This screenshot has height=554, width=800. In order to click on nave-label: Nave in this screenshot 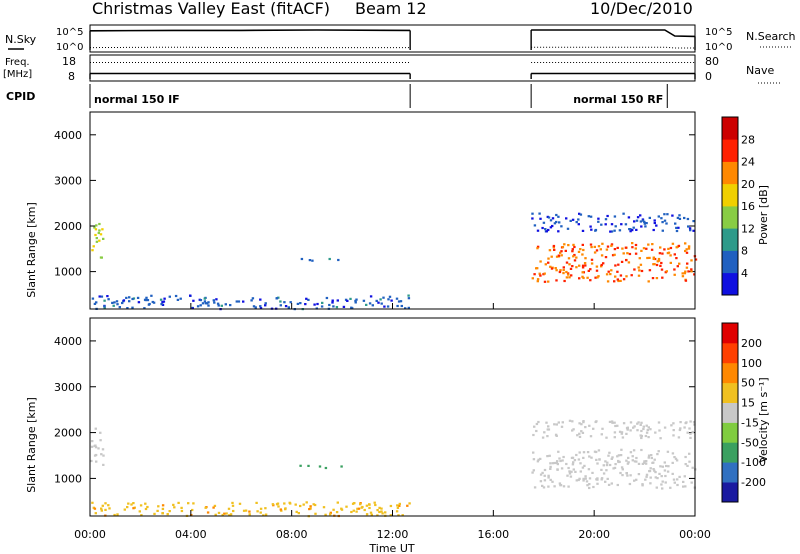, I will do `click(760, 70)`.